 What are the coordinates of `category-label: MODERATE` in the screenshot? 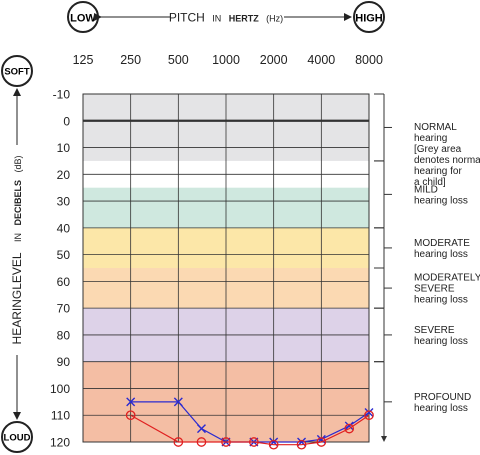 It's located at (442, 243).